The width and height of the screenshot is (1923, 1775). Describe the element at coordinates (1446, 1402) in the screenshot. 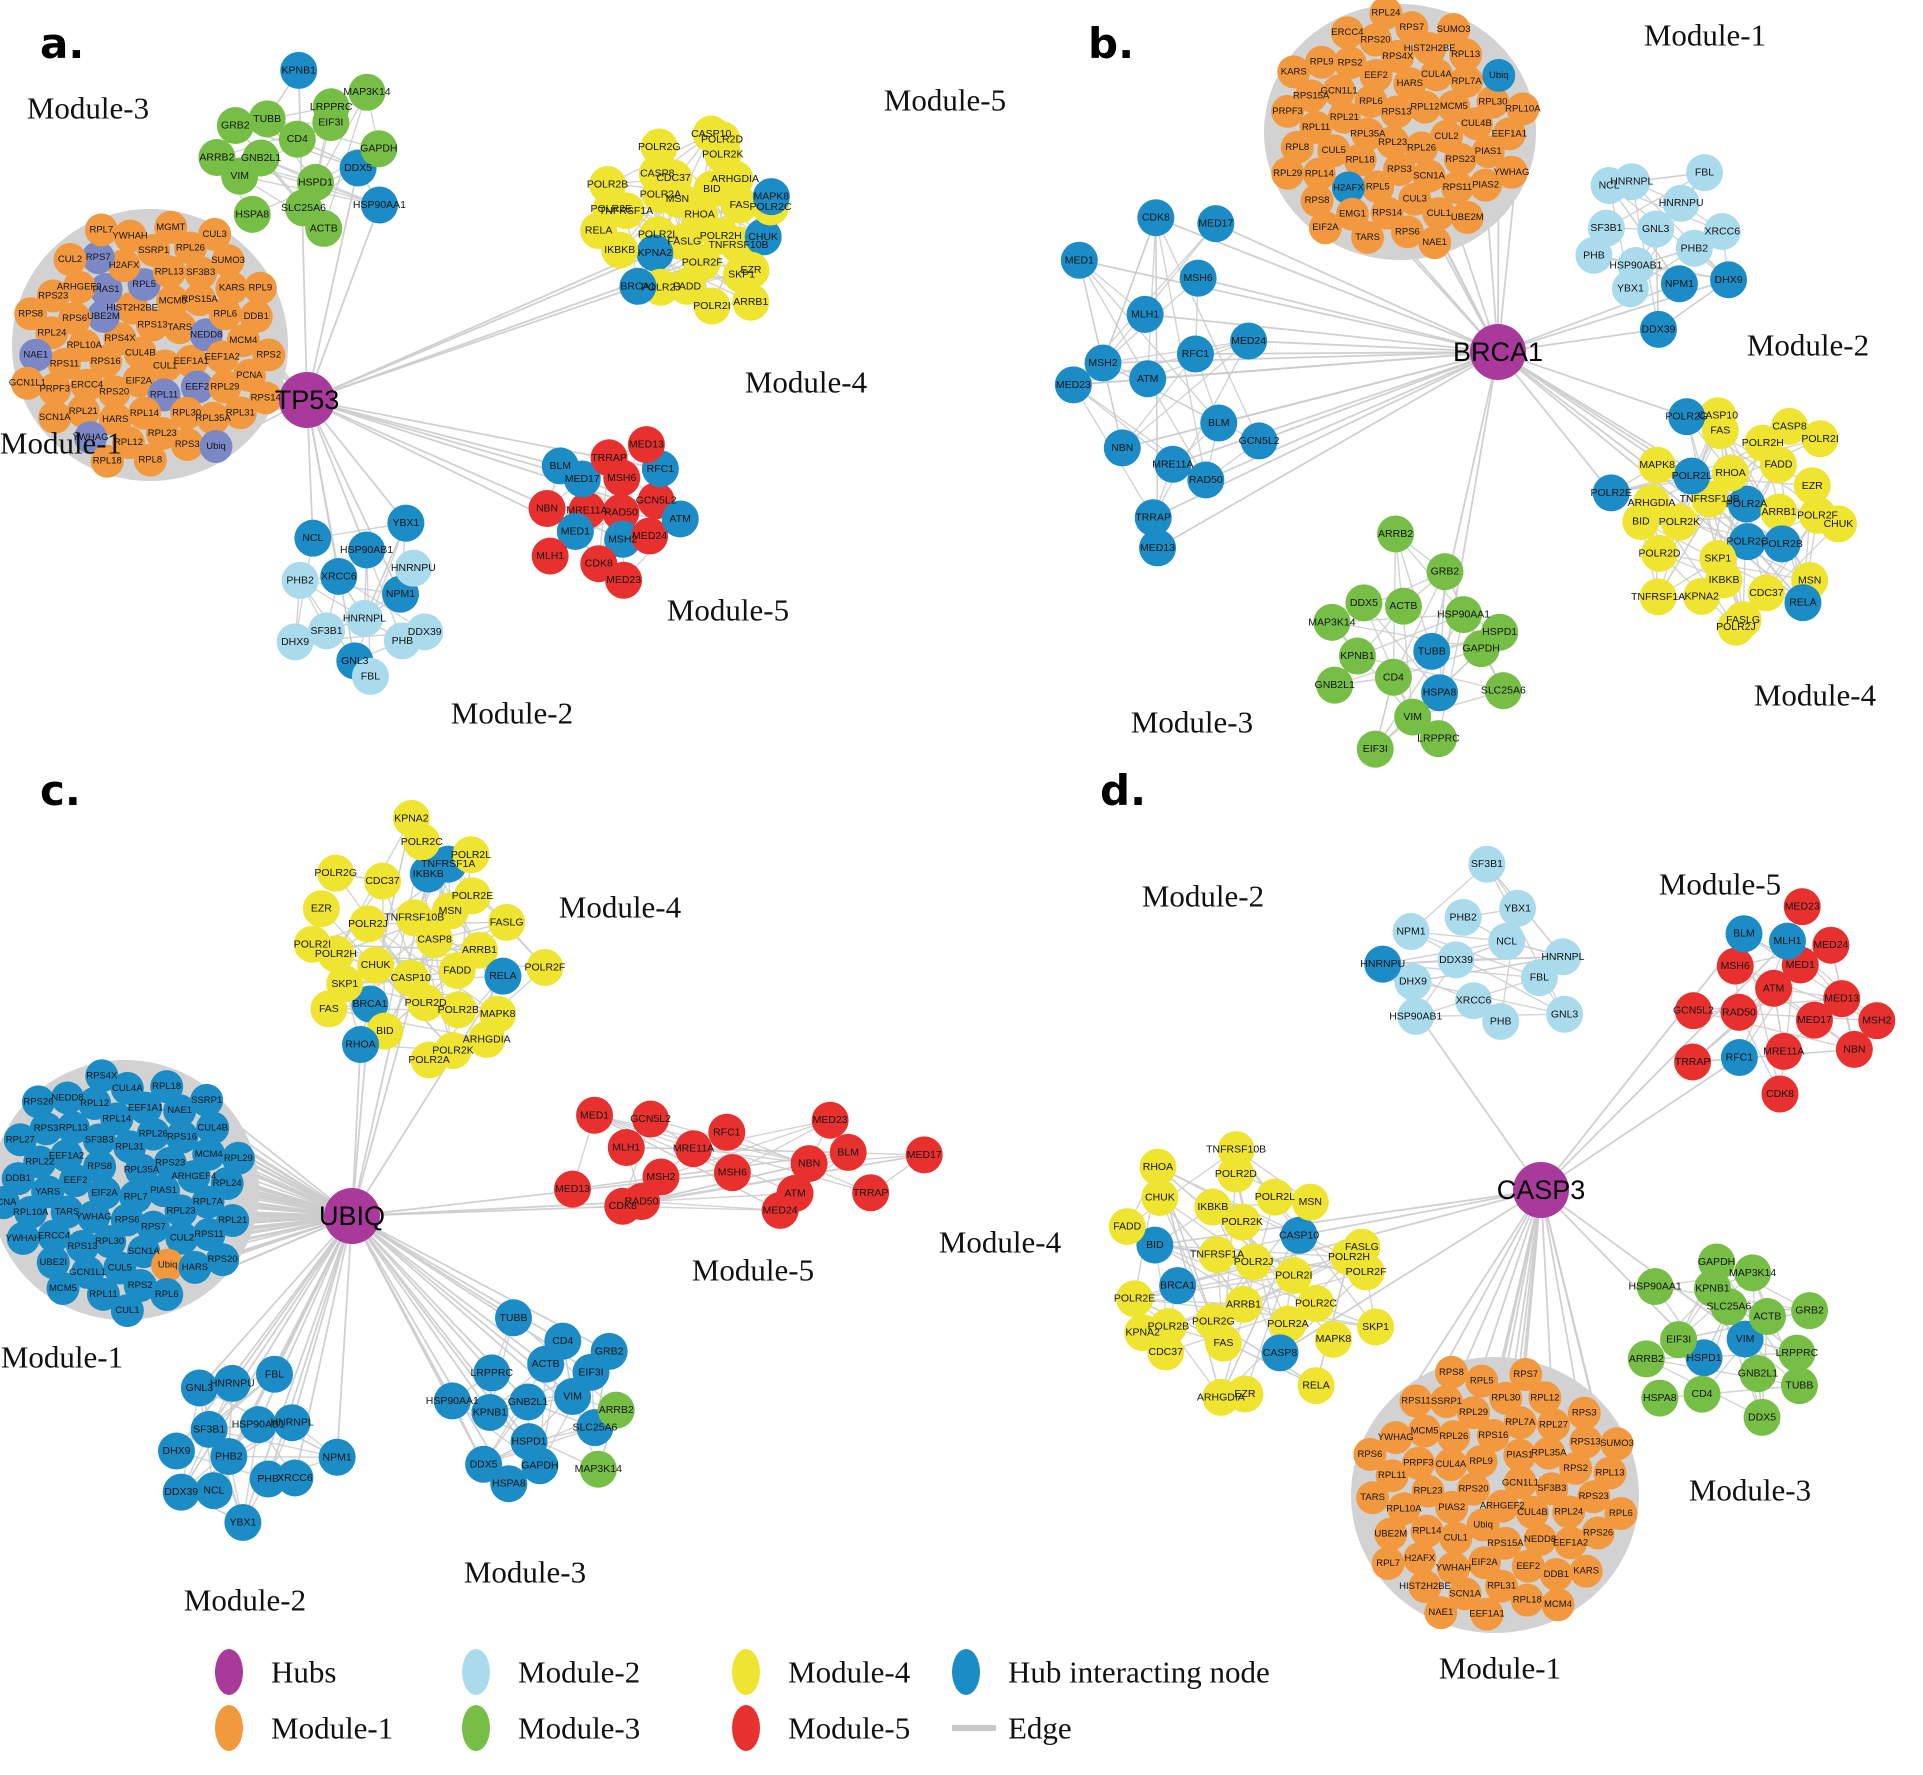

I see `node-SSRP1` at that location.